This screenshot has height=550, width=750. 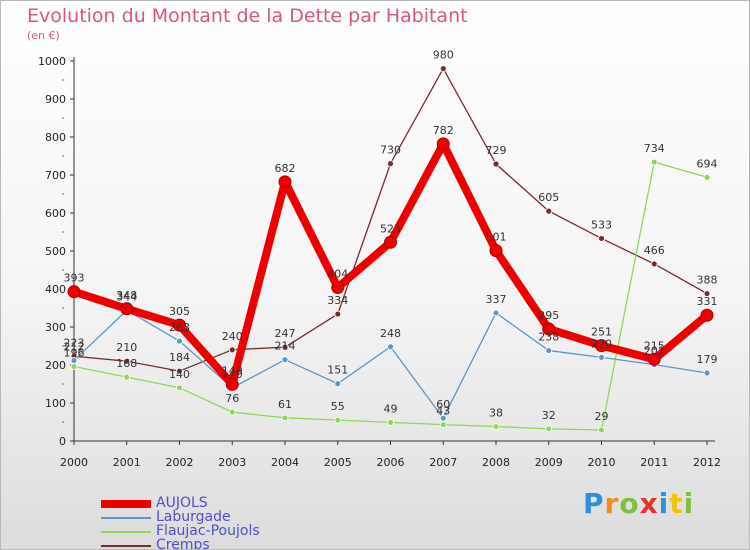 What do you see at coordinates (62, 441) in the screenshot?
I see `y-tick-label: 0` at bounding box center [62, 441].